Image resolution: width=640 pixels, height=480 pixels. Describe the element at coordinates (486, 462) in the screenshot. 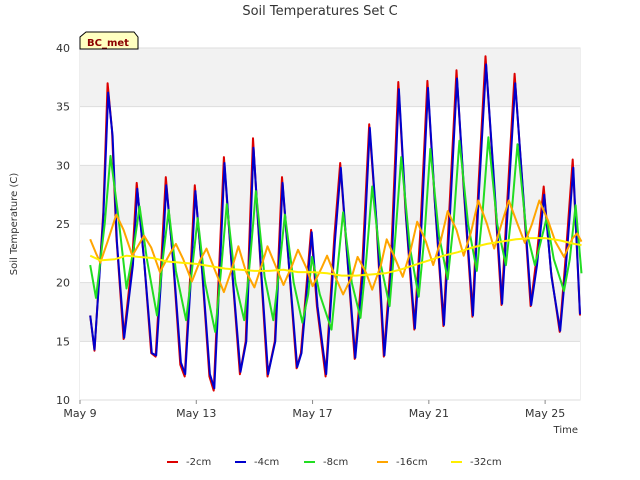

I see `legend-label: -32cm` at that location.